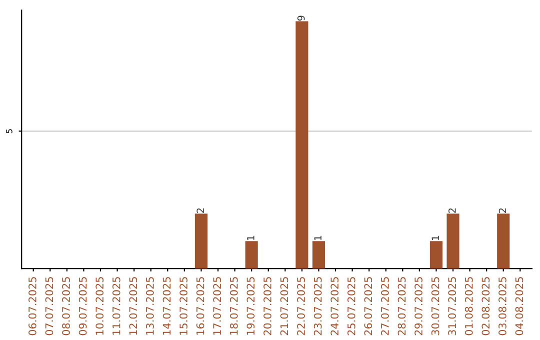 The height and width of the screenshot is (340, 540). What do you see at coordinates (301, 18) in the screenshot?
I see `data-label: 9` at bounding box center [301, 18].